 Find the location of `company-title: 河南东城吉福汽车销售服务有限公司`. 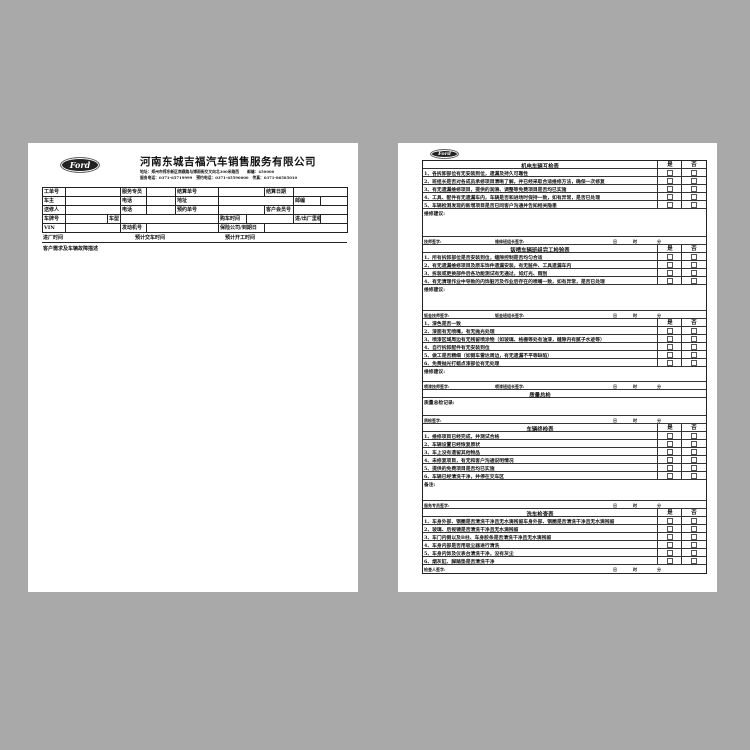

company-title: 河南东城吉福汽车销售服务有限公司 is located at coordinates (228, 162).